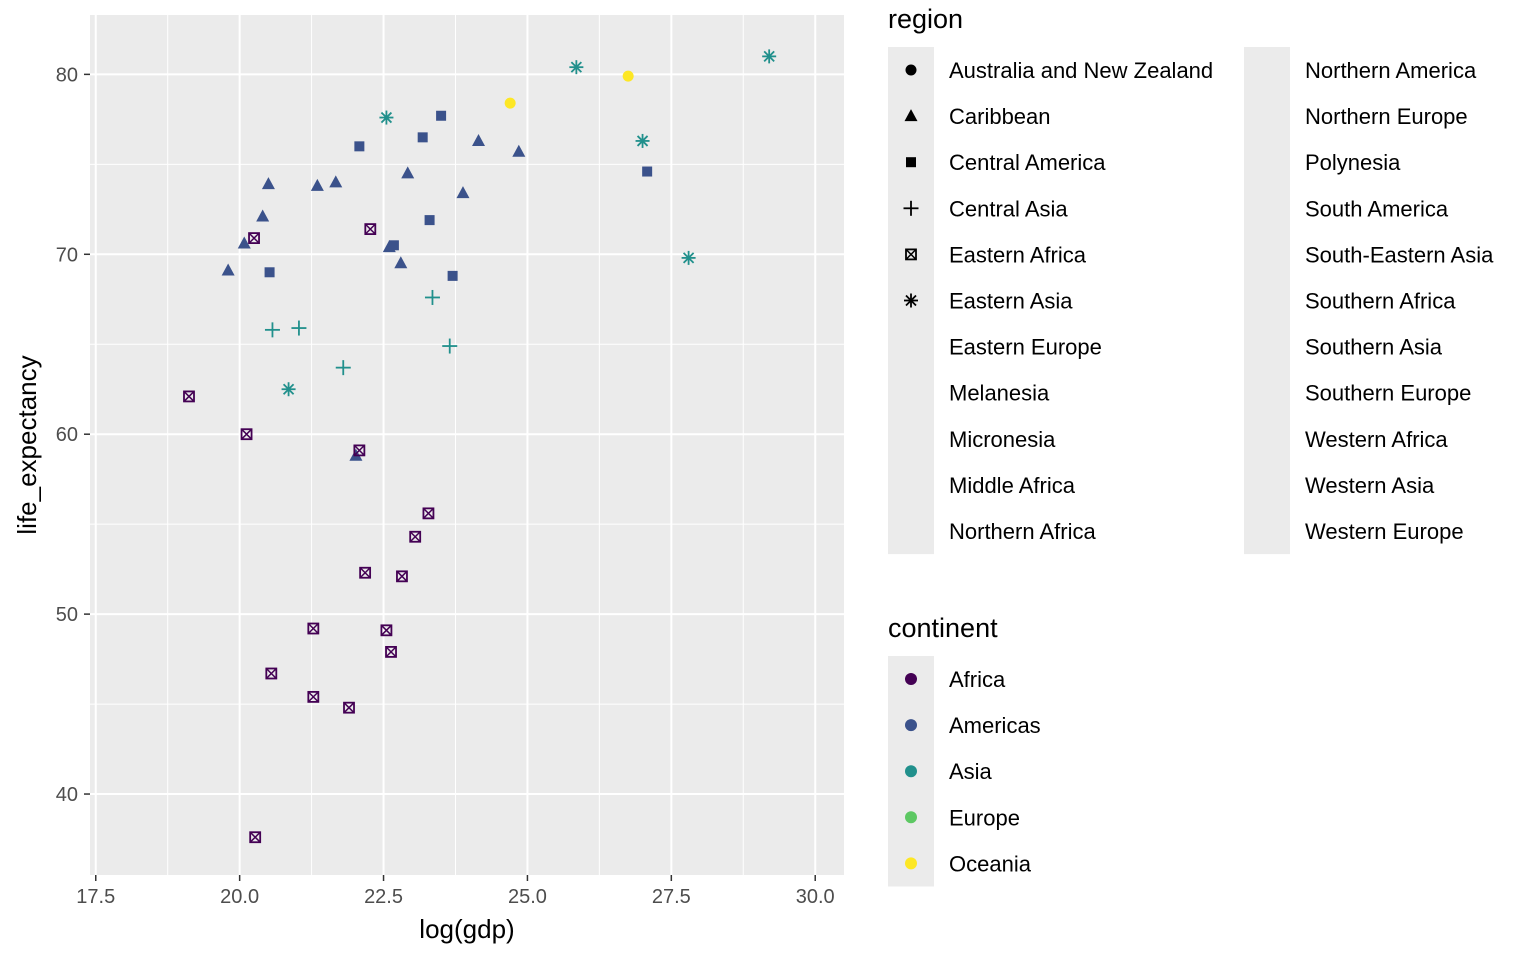  What do you see at coordinates (1018, 254) in the screenshot?
I see `region-legend-label: Eastern Africa` at bounding box center [1018, 254].